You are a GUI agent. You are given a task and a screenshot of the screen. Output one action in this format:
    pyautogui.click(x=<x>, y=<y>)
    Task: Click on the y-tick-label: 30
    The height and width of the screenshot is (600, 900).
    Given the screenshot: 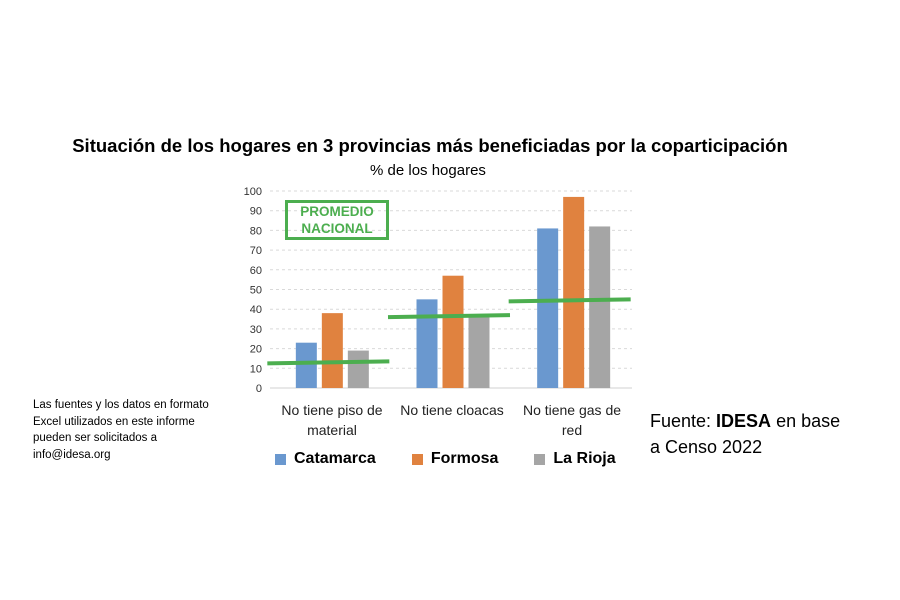 What is the action you would take?
    pyautogui.click(x=256, y=330)
    